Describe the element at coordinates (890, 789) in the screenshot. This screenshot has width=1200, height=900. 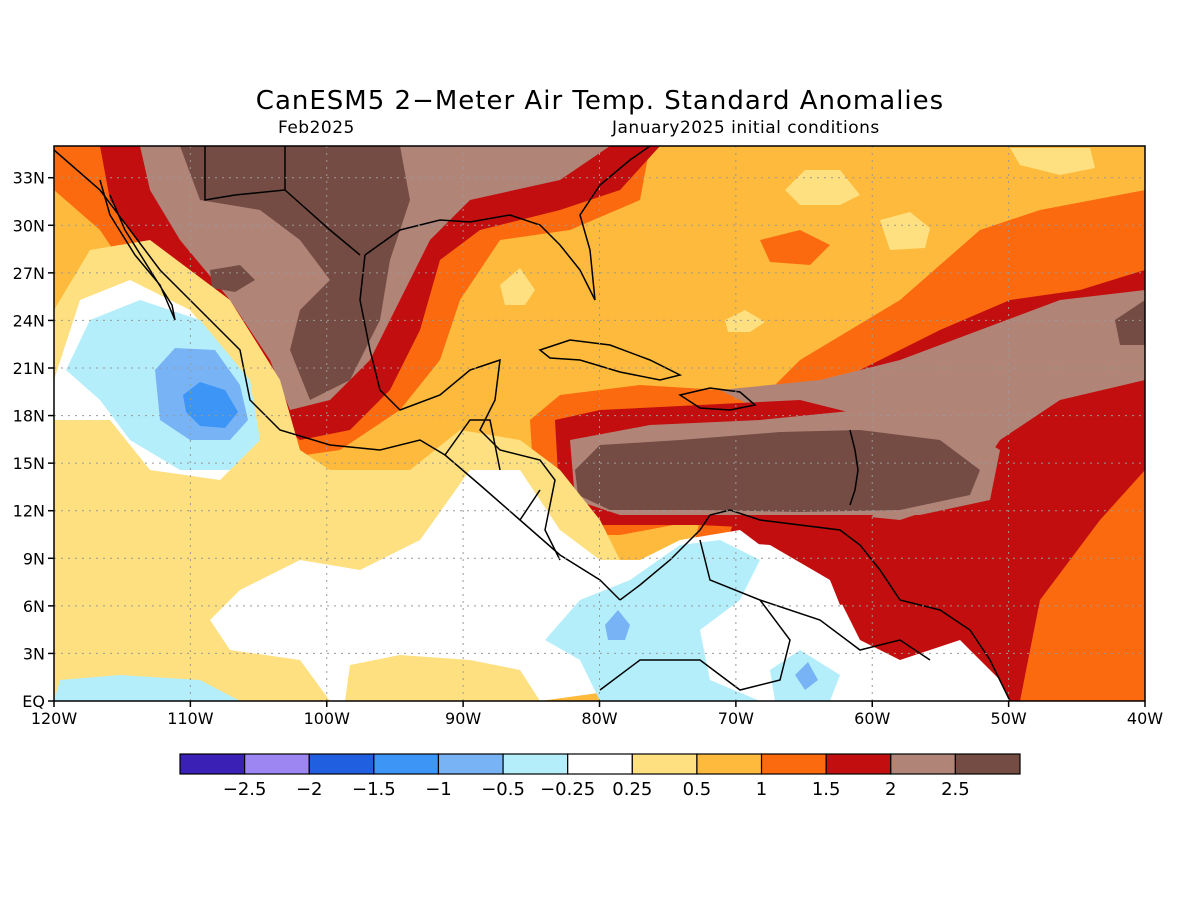
I see `colorbar-label: 2` at that location.